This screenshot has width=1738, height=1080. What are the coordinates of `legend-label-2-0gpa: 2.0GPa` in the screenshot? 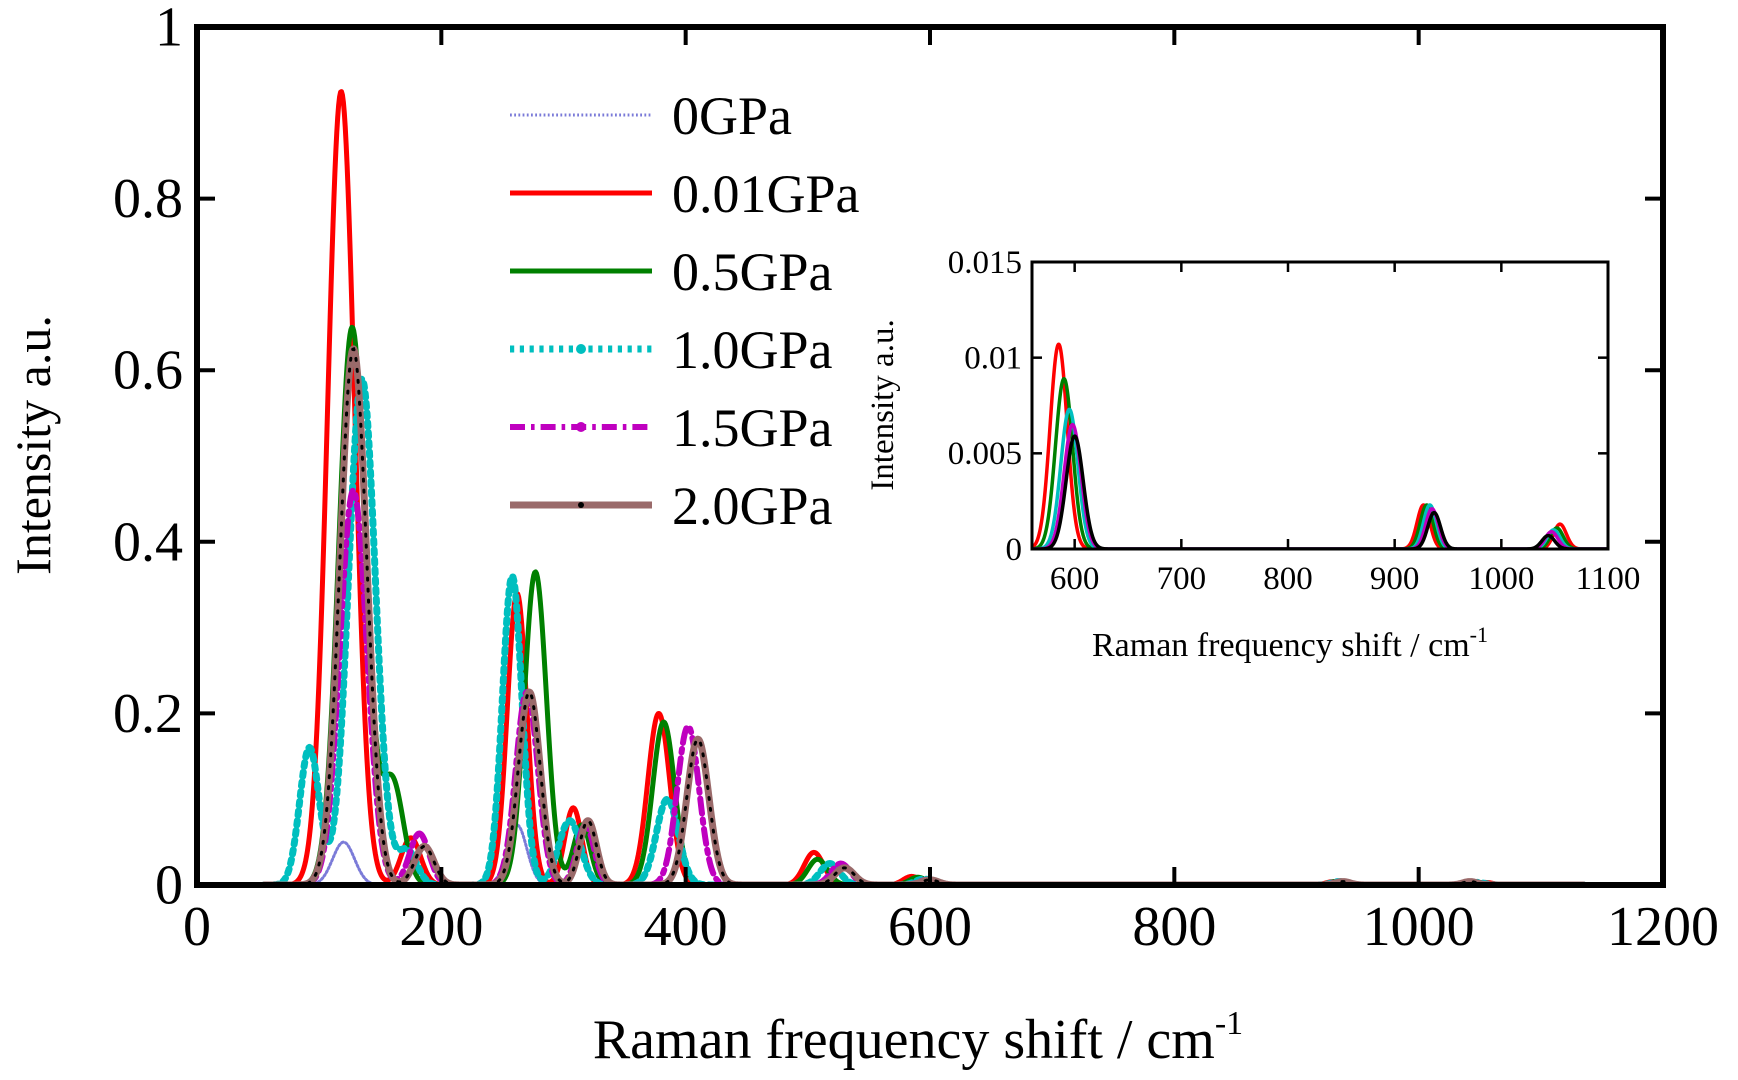 It's located at (752, 506).